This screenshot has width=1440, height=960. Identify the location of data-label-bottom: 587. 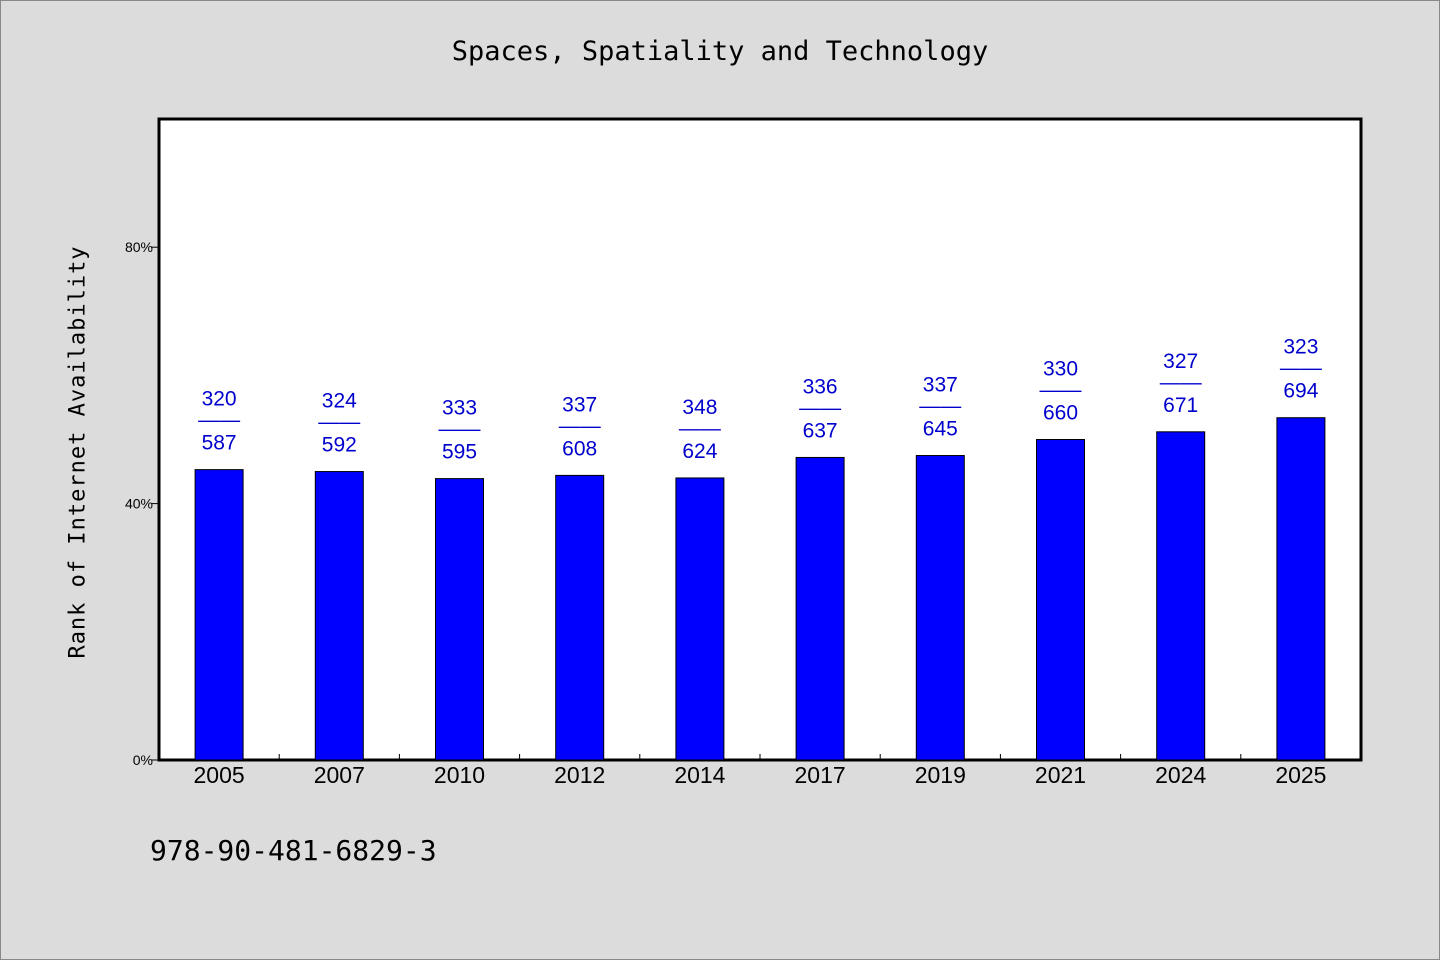
(219, 443).